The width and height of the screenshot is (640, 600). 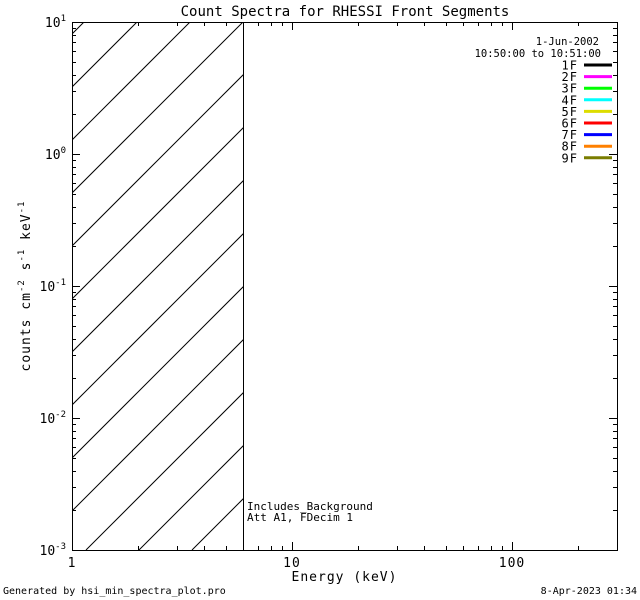 I want to click on legend-entry-label: 5F, so click(x=570, y=112).